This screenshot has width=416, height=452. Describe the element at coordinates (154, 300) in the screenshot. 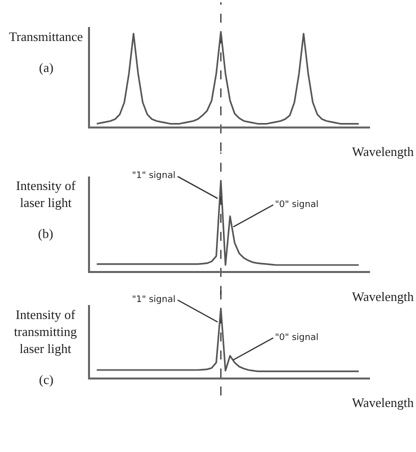

I see `text: "1" signal` at that location.